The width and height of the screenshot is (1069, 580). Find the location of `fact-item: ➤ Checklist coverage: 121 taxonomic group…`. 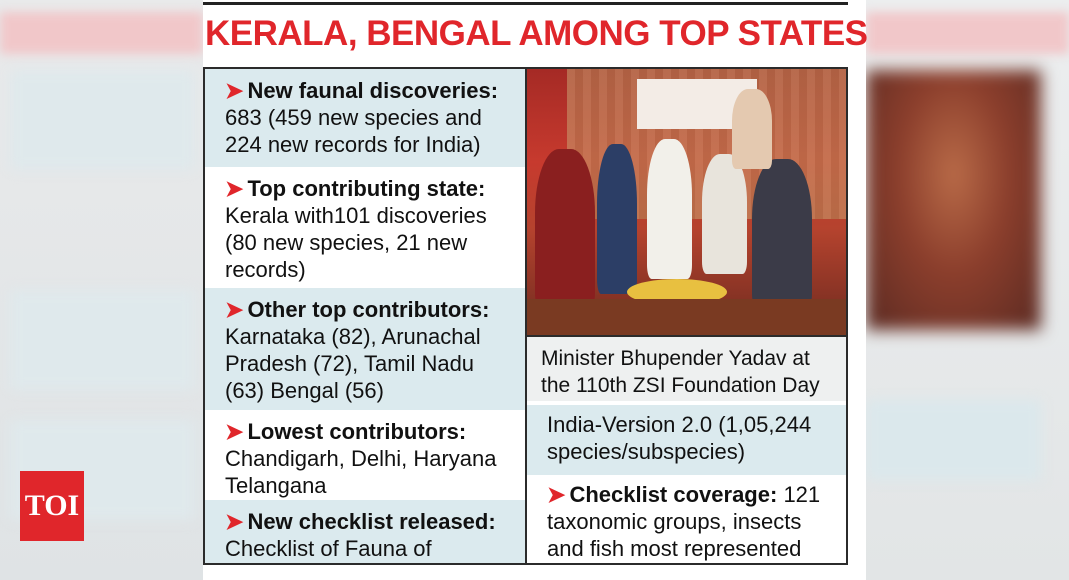

fact-item: ➤ Checklist coverage: 121 taxonomic group… is located at coordinates (686, 519).